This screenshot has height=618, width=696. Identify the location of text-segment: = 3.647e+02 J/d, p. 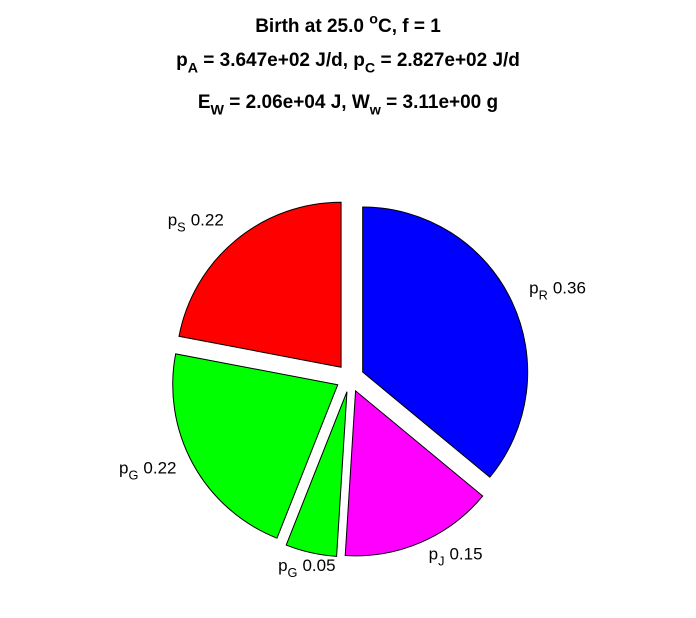
(281, 60).